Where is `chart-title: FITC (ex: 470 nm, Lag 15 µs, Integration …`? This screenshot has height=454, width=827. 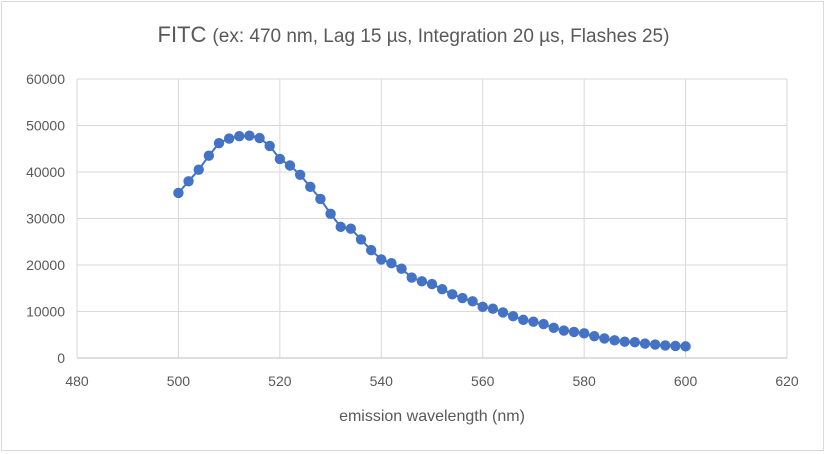
chart-title: FITC (ex: 470 nm, Lag 15 µs, Integration … is located at coordinates (413, 35).